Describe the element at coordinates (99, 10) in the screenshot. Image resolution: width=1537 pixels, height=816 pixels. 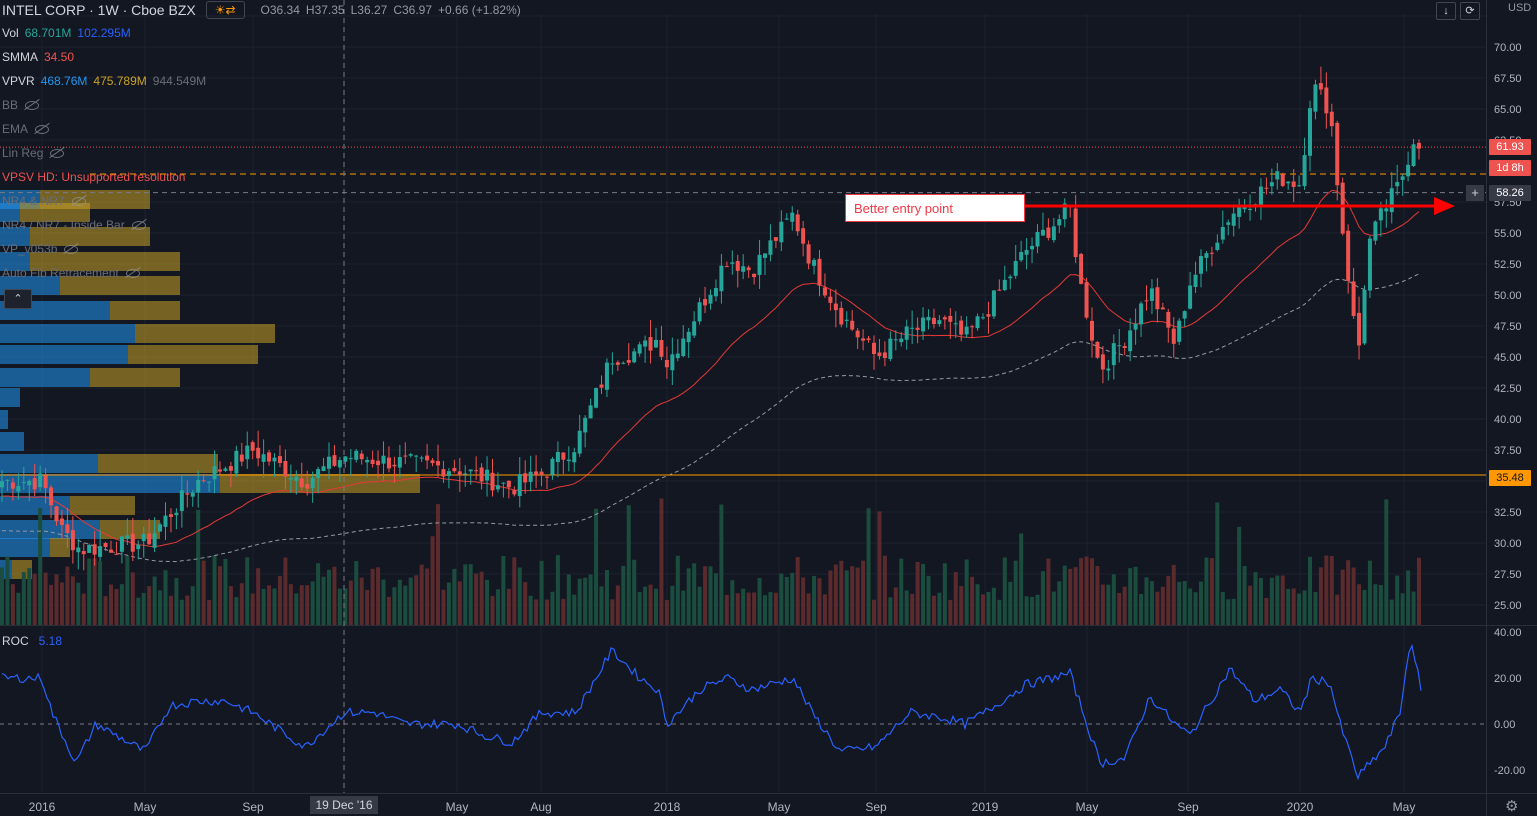
I see `symbol-title: INTEL CORP · 1W · Cboe BZX` at that location.